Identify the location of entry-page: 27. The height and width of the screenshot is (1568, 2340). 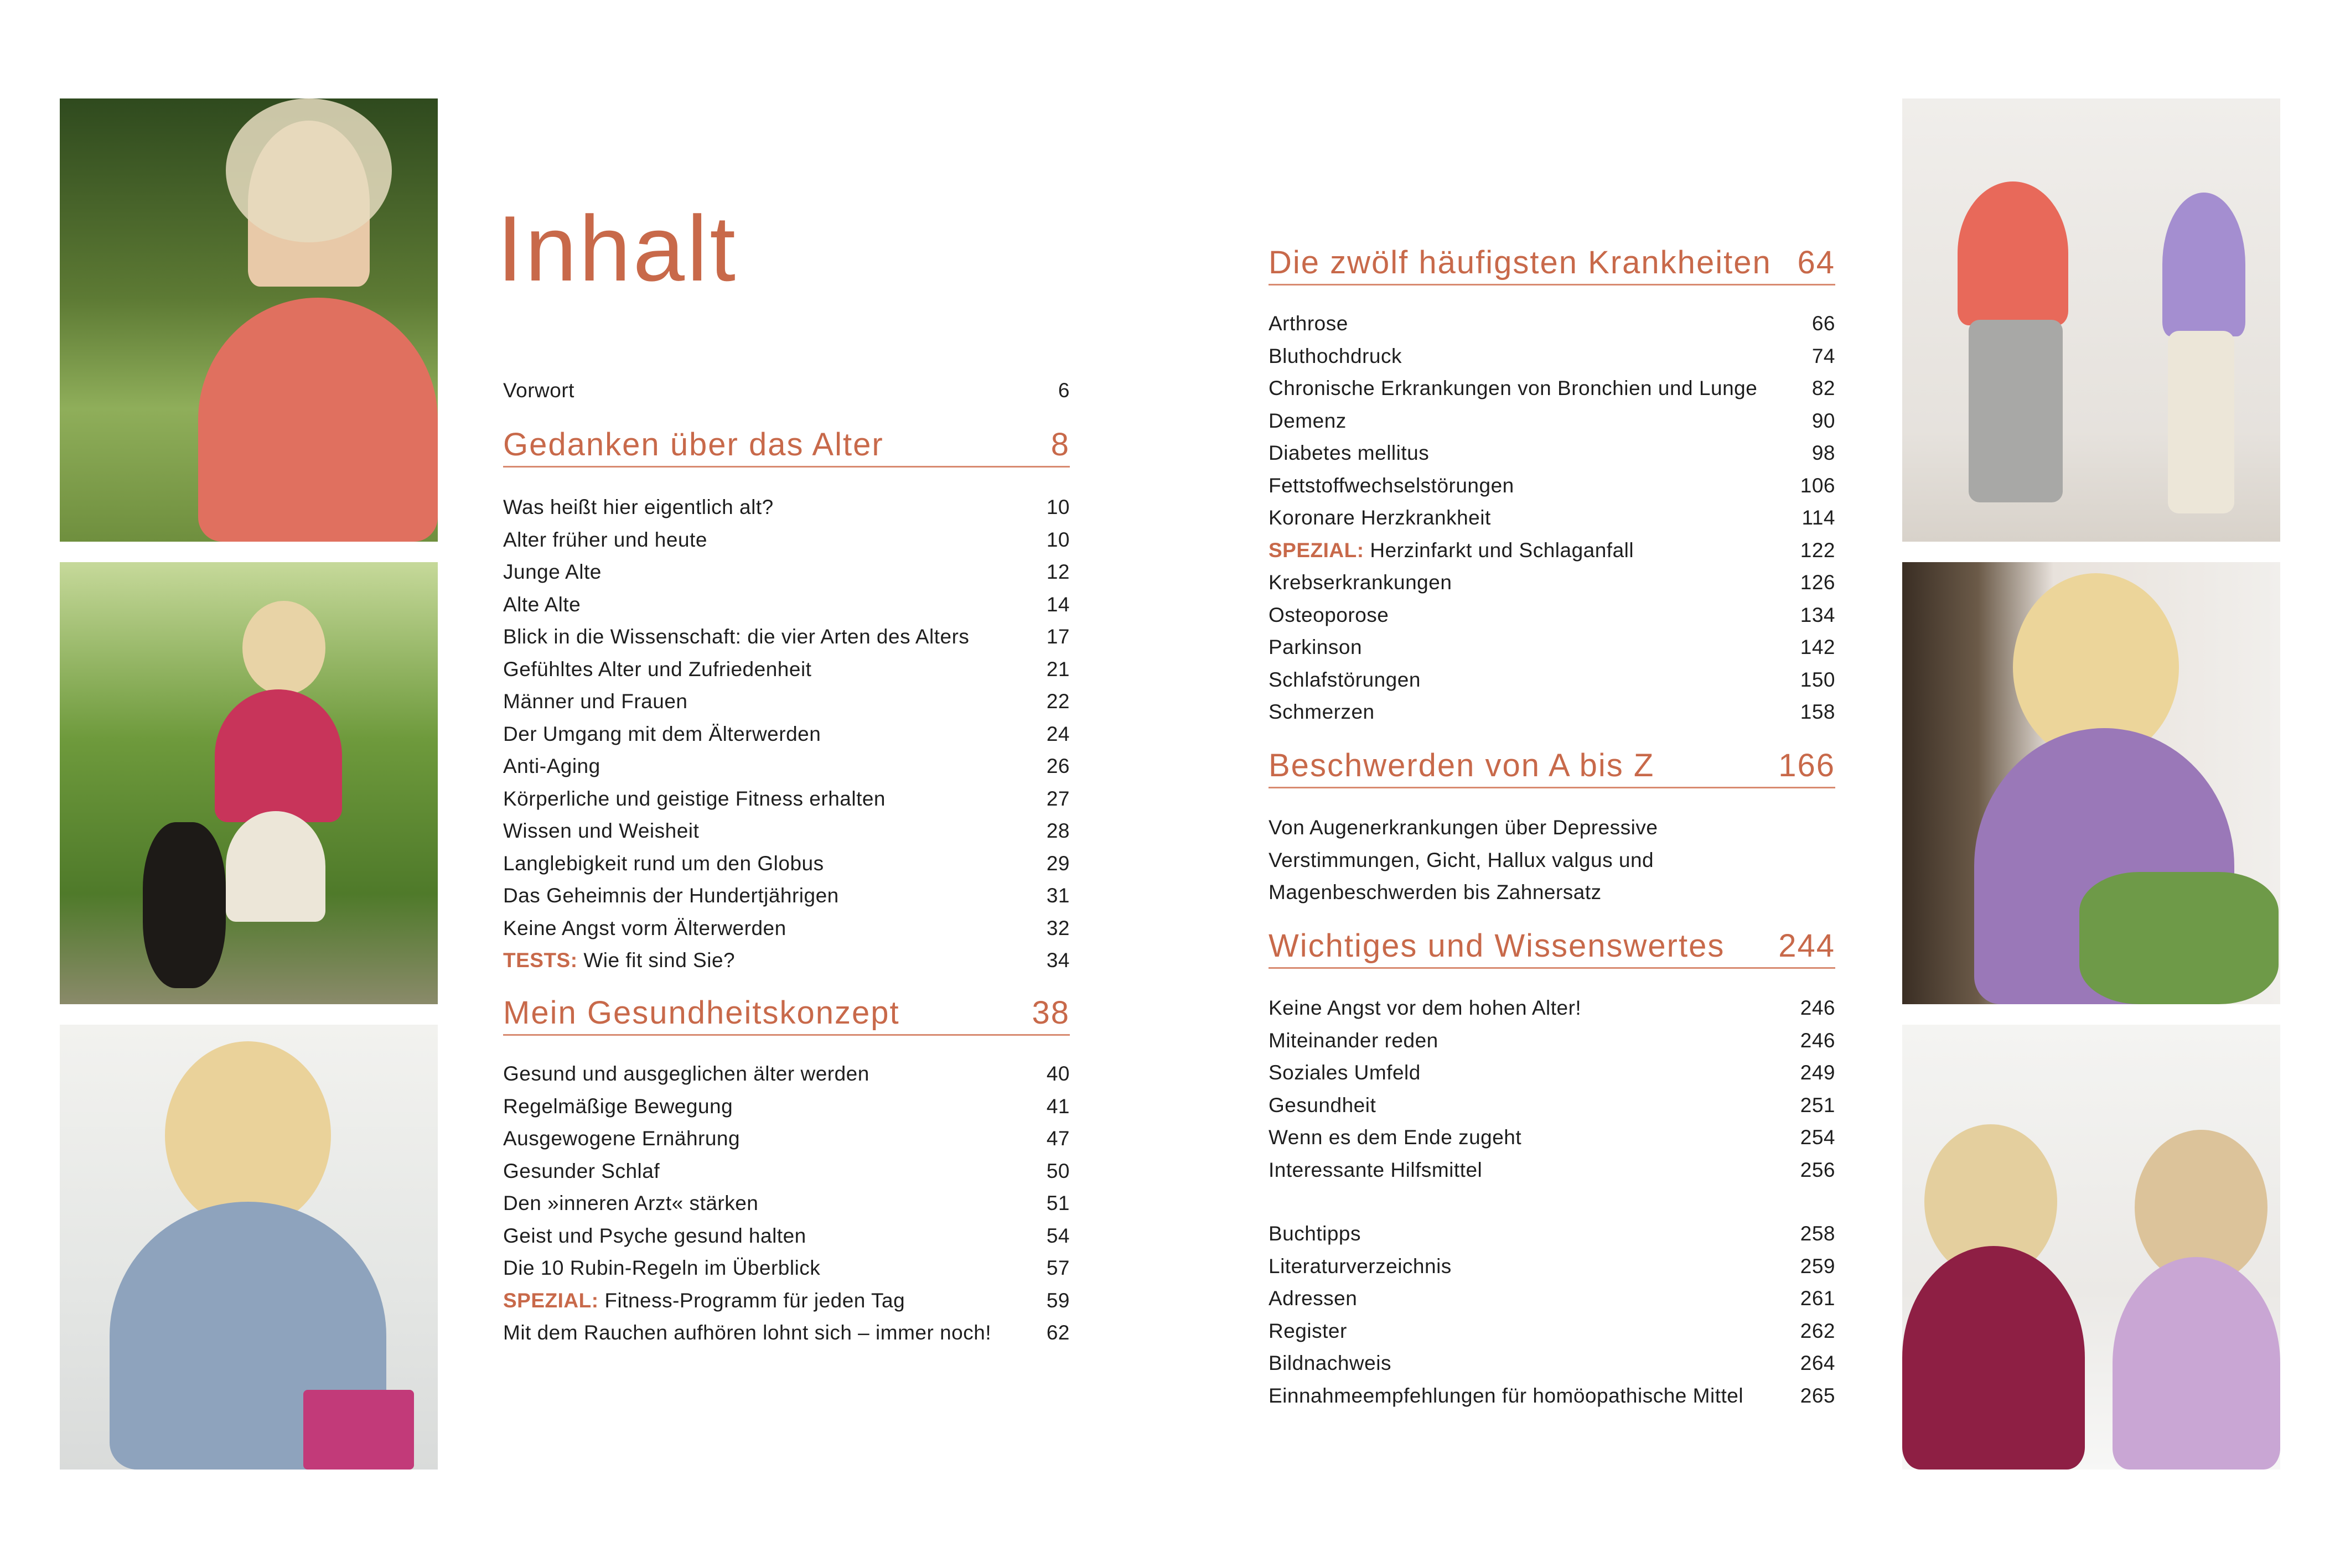
(1058, 799).